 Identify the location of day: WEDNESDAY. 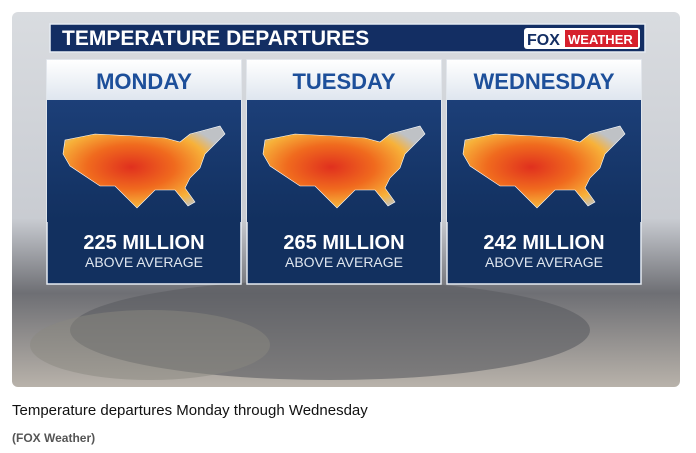
(544, 81).